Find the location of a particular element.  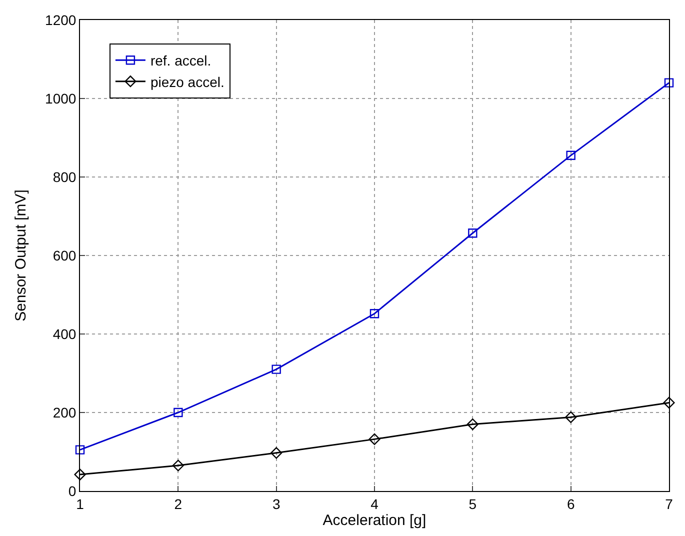

y-tick-label: 400 is located at coordinates (64, 334).